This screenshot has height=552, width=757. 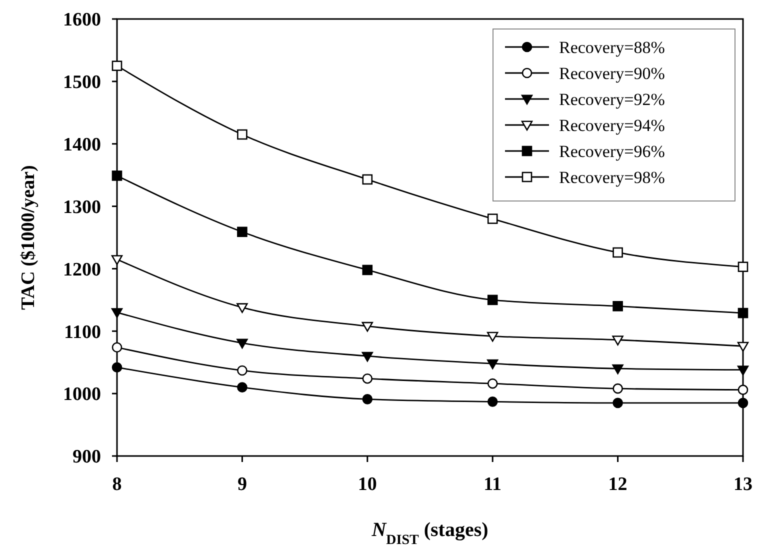 I want to click on x-axis-title: N$_{DIST}$ (stages), so click(x=429, y=533).